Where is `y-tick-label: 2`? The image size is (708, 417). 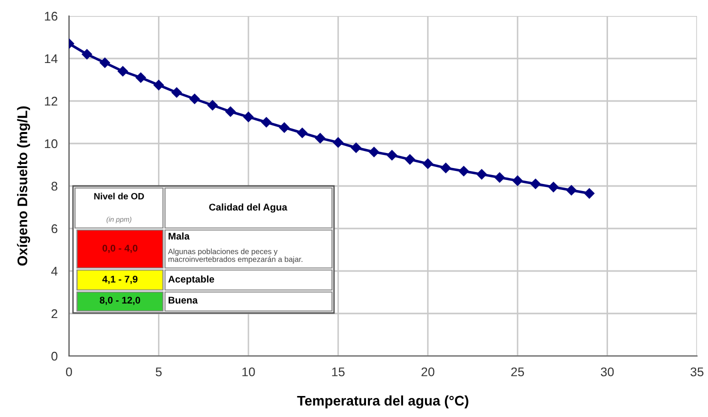 y-tick-label: 2 is located at coordinates (55, 313).